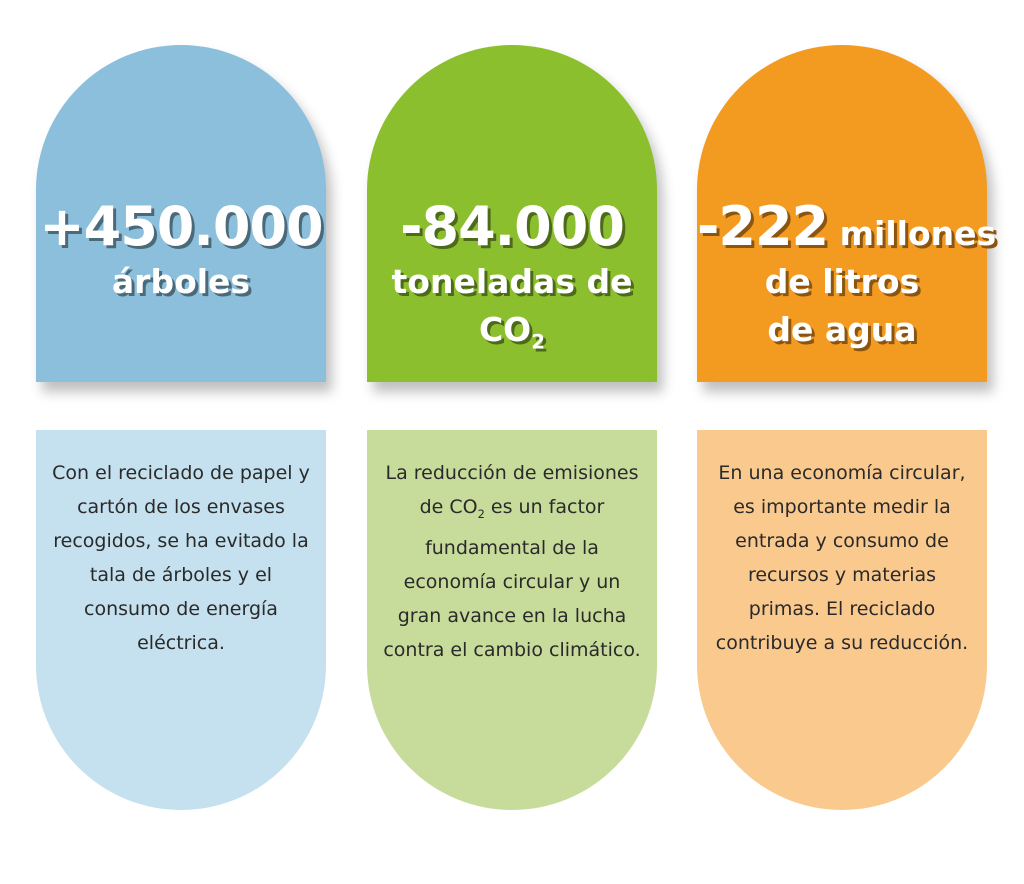  Describe the element at coordinates (763, 226) in the screenshot. I see `water-value: -222` at that location.